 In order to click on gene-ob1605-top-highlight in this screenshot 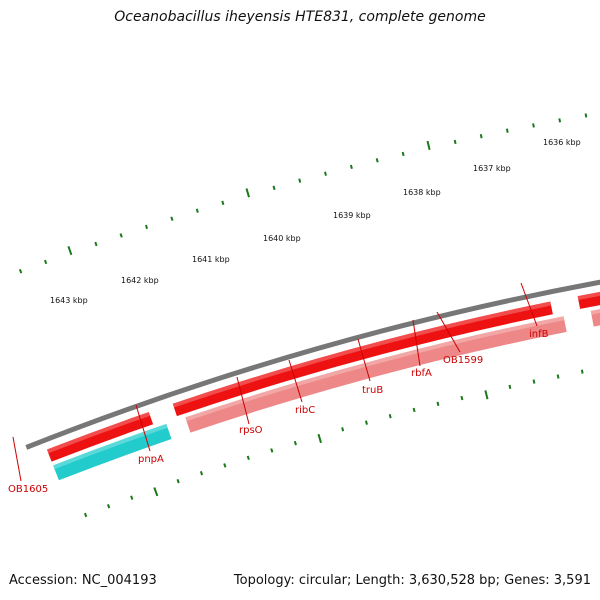, I will do `click(98, 433)`.